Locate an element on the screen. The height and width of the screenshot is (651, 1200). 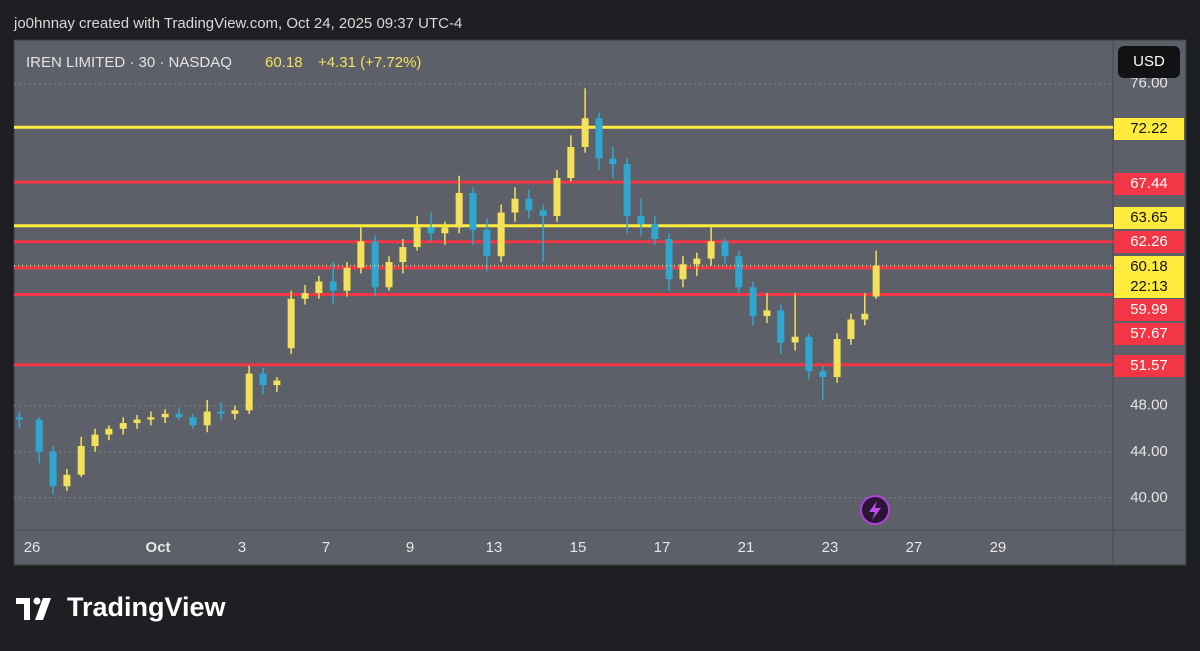
x-tick-label: 29 is located at coordinates (998, 547).